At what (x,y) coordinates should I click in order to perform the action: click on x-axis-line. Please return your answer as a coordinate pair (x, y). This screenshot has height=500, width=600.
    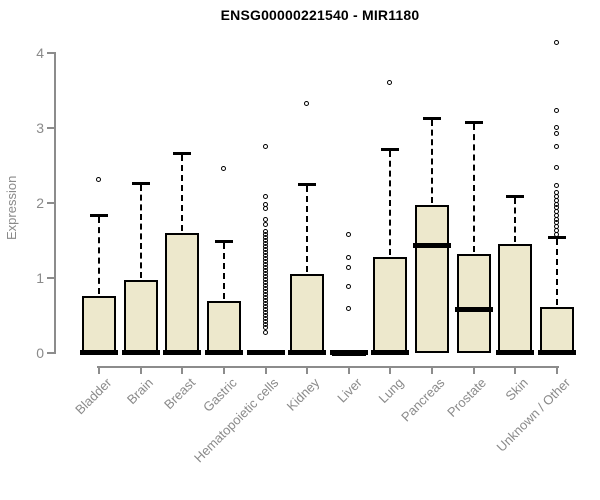
    Looking at the image, I should click on (328, 367).